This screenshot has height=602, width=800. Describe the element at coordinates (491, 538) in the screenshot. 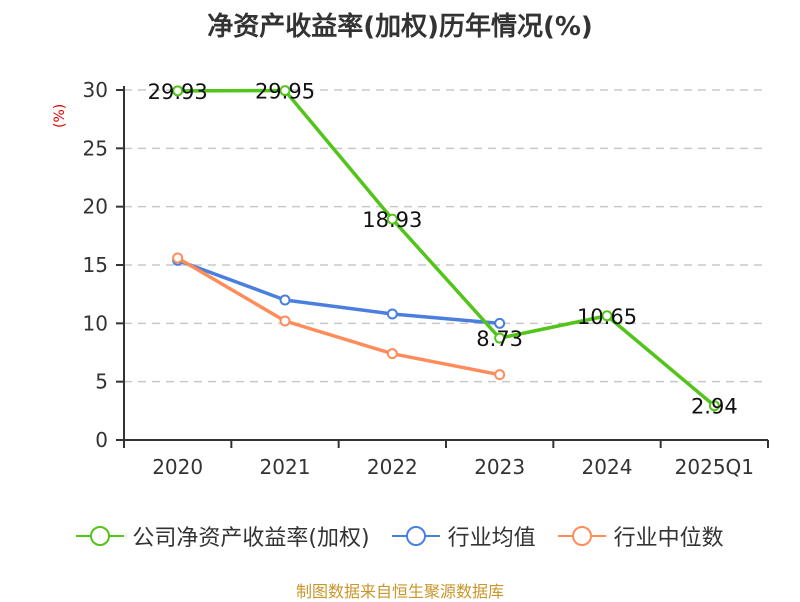

I see `legend-label: 行业均值` at that location.